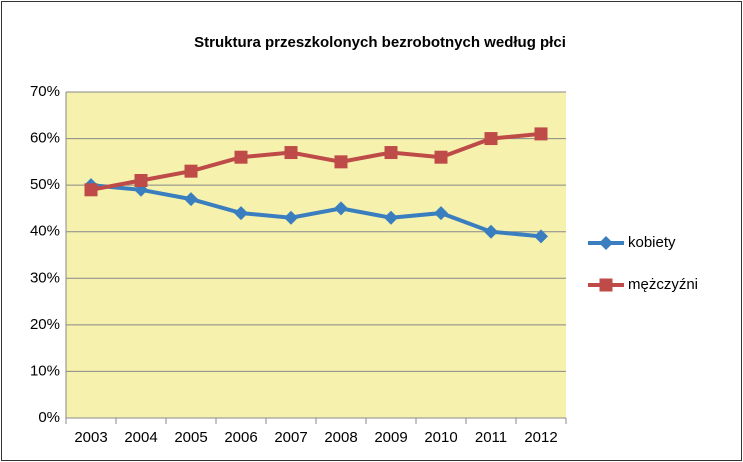 This screenshot has height=462, width=743. Describe the element at coordinates (45, 277) in the screenshot. I see `y-tick-label: 30%` at that location.